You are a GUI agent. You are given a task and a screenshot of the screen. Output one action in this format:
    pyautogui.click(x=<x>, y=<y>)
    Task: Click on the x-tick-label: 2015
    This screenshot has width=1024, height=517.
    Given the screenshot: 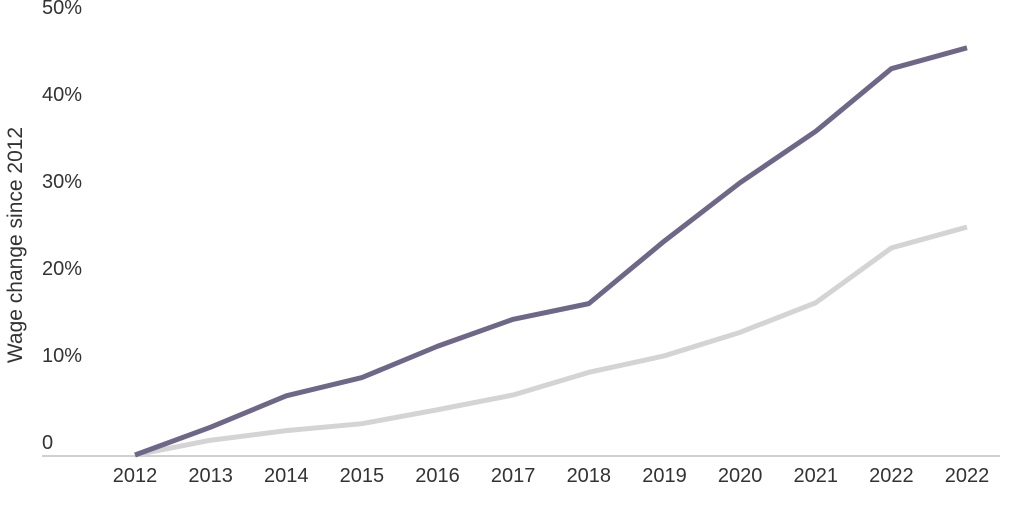 What is the action you would take?
    pyautogui.click(x=362, y=476)
    